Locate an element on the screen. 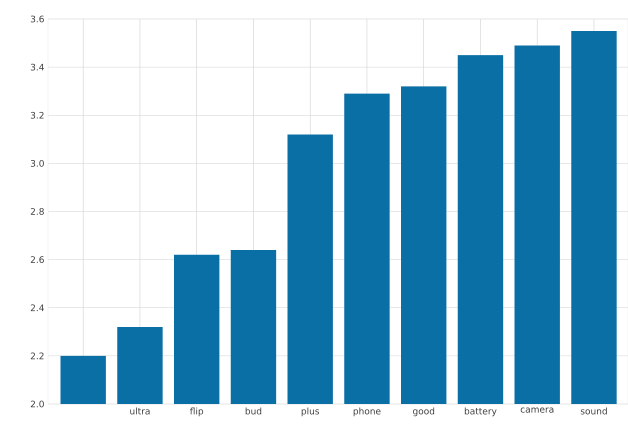 The height and width of the screenshot is (425, 628). y-tick-label: 2.4 is located at coordinates (37, 308).